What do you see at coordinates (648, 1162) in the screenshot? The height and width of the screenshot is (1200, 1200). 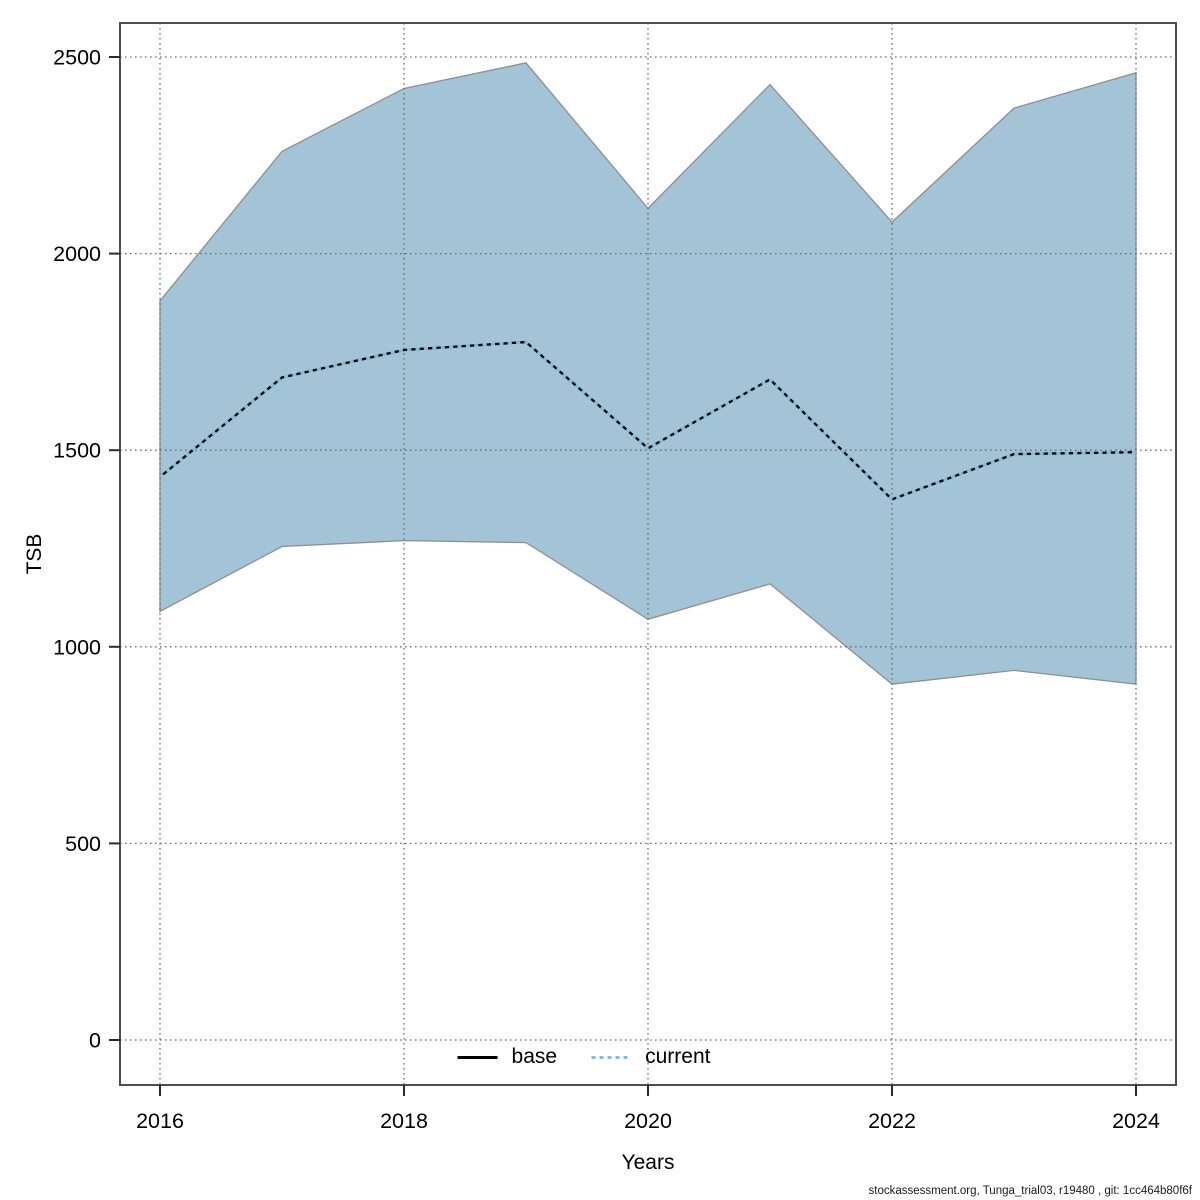 I see `x-axis-title: Years` at bounding box center [648, 1162].